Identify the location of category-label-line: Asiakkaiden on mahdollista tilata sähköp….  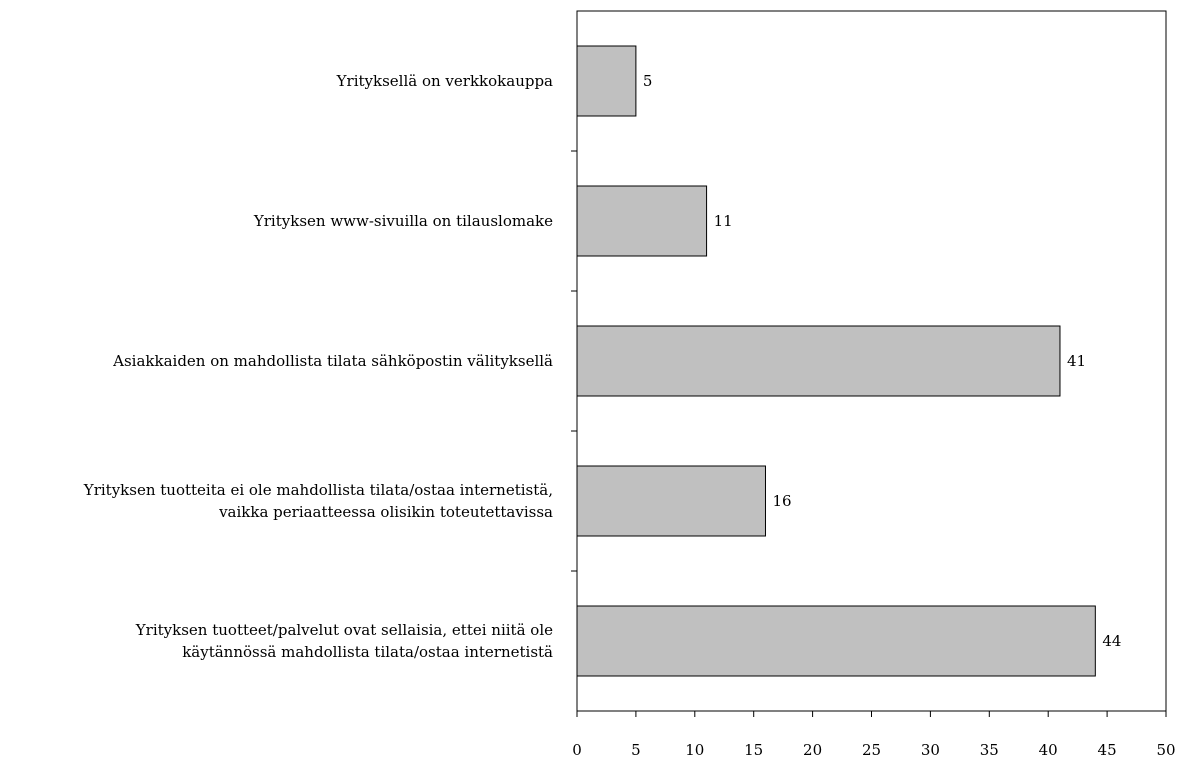
(332, 361).